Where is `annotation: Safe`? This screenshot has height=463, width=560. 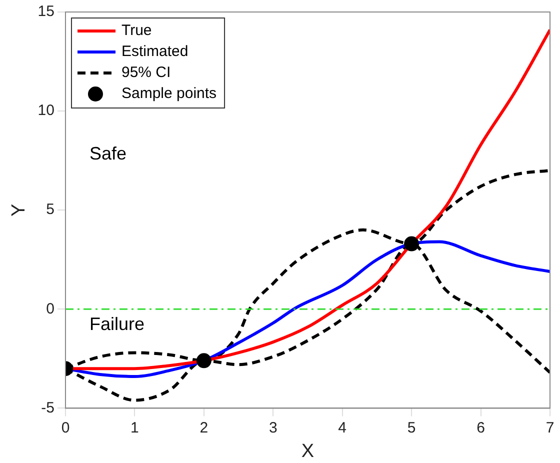
annotation: Safe is located at coordinates (108, 154).